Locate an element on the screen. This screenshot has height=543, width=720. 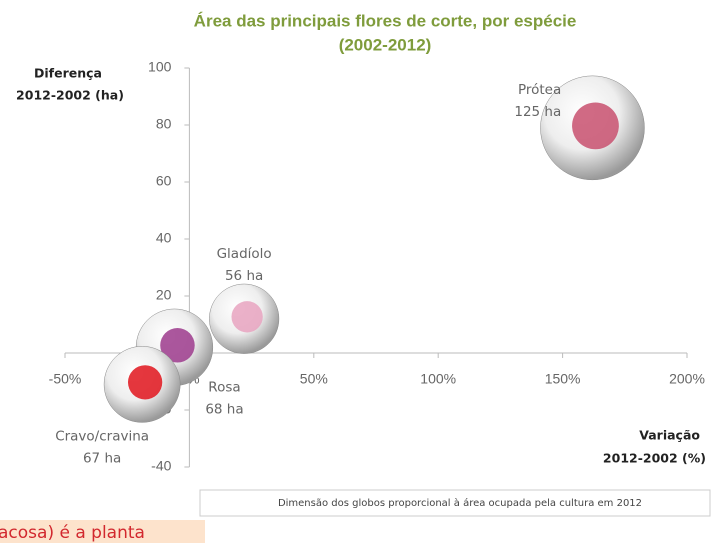
y-tick-label: 80 is located at coordinates (164, 124).